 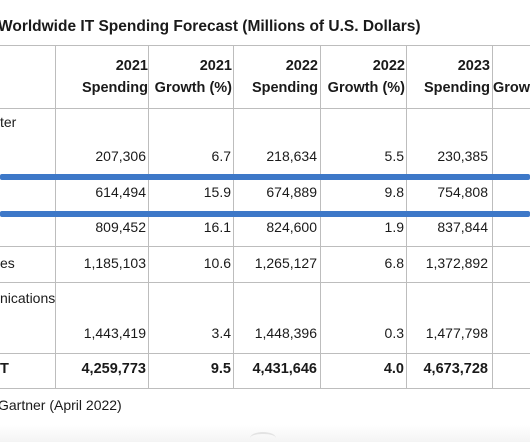 What do you see at coordinates (473, 66) in the screenshot?
I see `col-header-year: 2023` at bounding box center [473, 66].